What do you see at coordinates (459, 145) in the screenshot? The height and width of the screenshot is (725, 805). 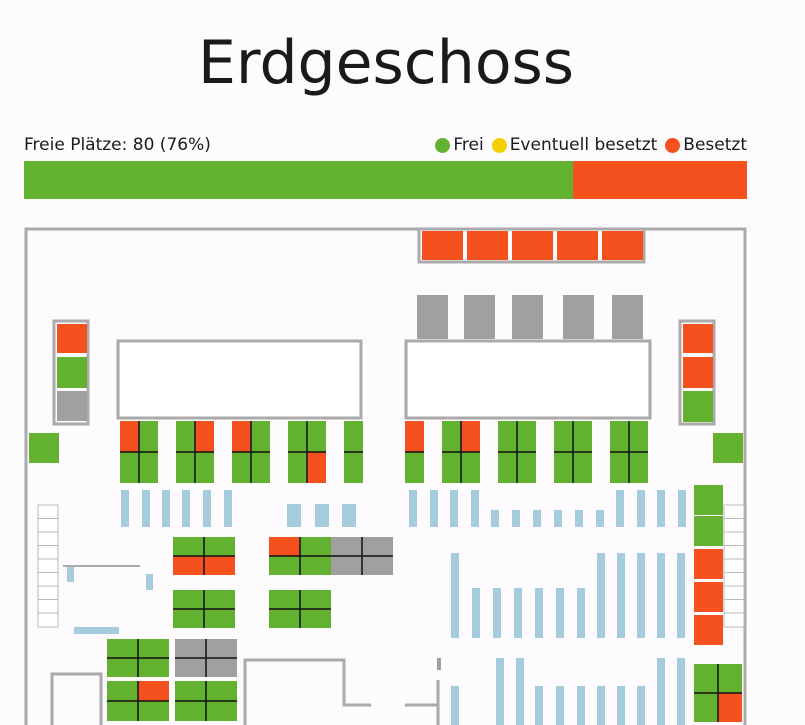 I see `legend-item: Frei` at bounding box center [459, 145].